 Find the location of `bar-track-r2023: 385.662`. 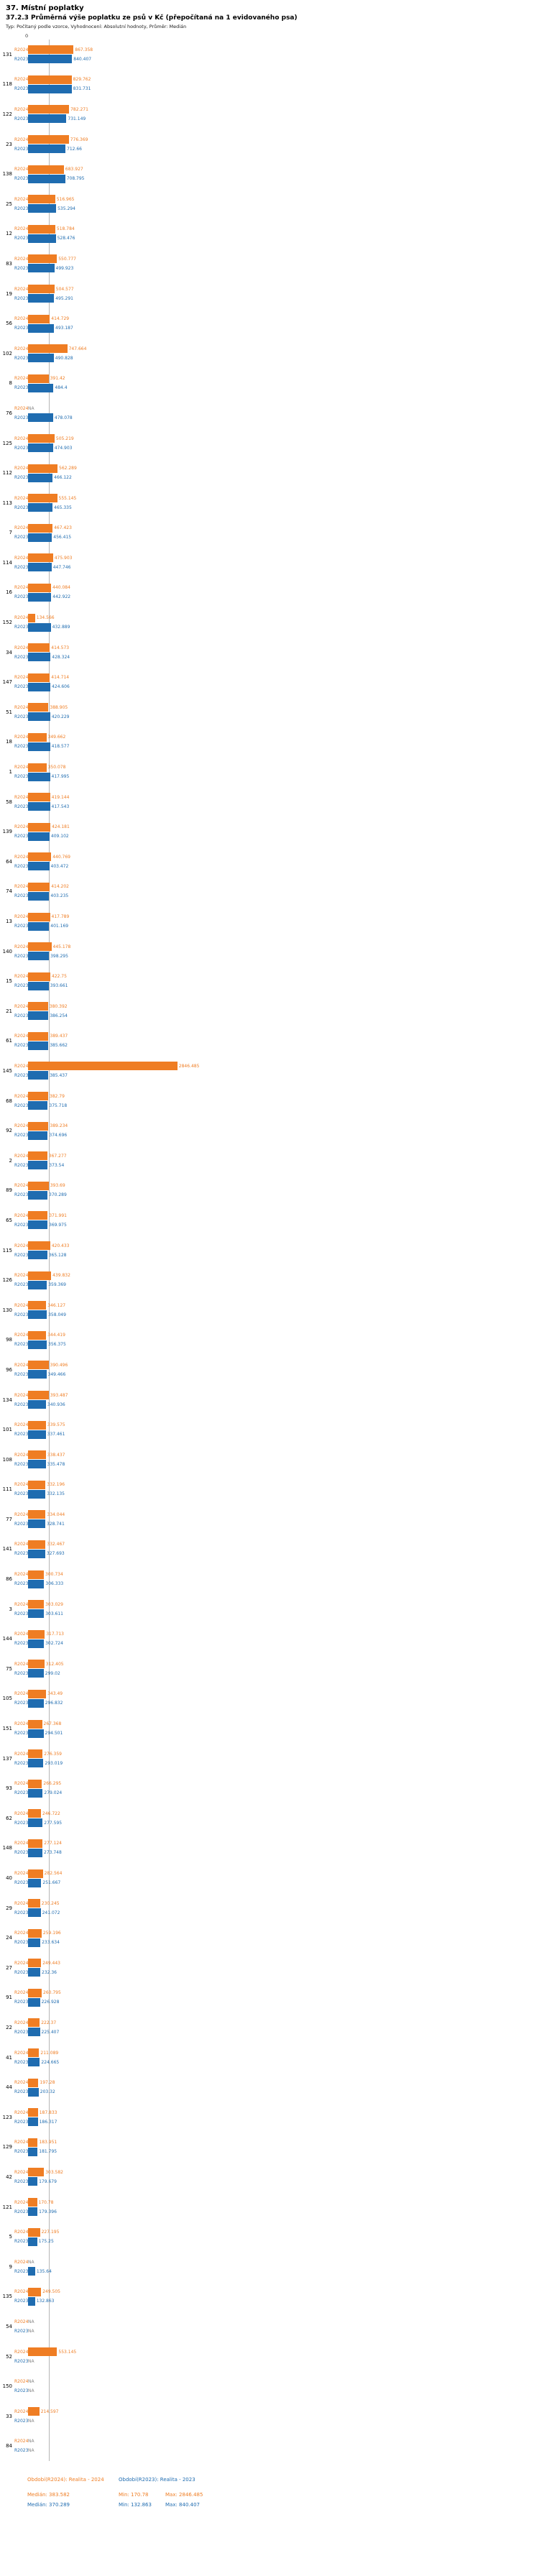

bar-track-r2023: 385.662 is located at coordinates (283, 1045).